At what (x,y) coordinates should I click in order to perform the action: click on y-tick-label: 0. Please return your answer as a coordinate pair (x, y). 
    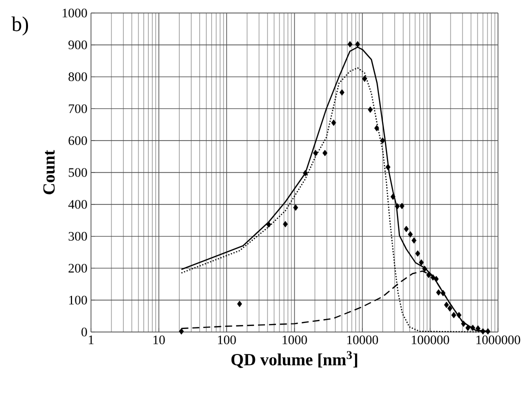
    Looking at the image, I should click on (84, 332).